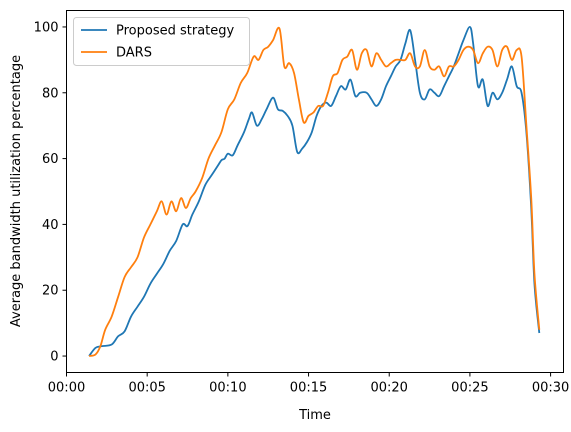  I want to click on legend-label-proposed-strategy: Proposed strategy, so click(175, 31).